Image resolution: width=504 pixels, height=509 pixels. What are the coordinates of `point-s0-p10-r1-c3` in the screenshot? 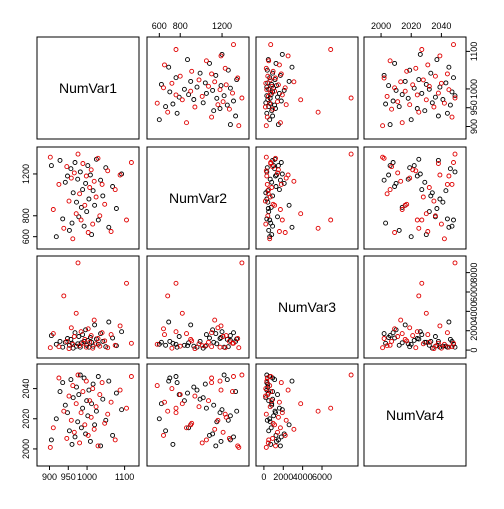 It's located at (393, 162).